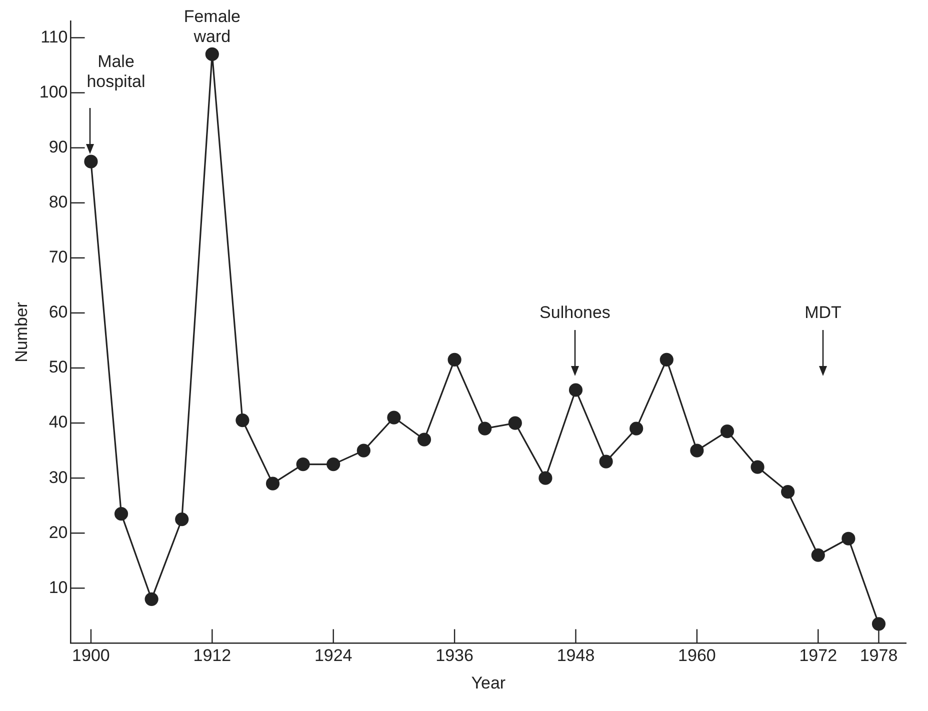  I want to click on y-tick-label: 40, so click(58, 422).